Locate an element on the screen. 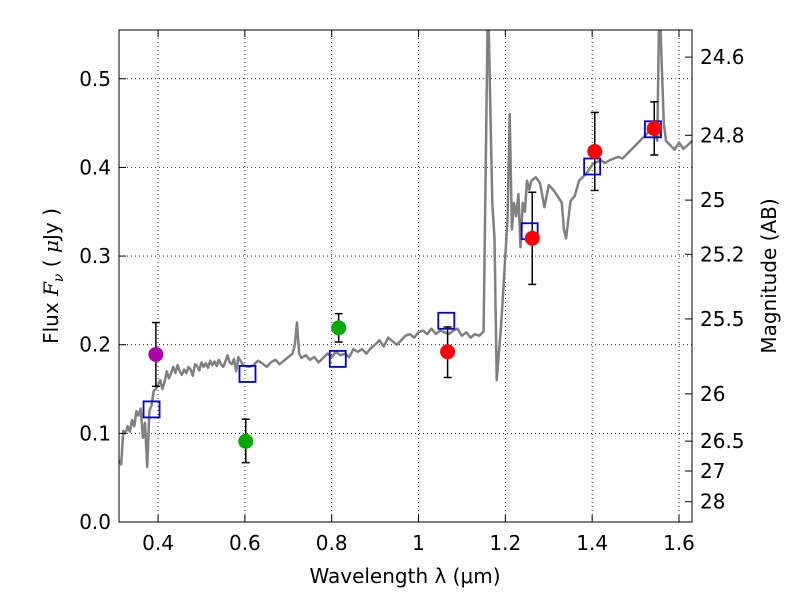  x-tick-label: 1.2 is located at coordinates (505, 543).